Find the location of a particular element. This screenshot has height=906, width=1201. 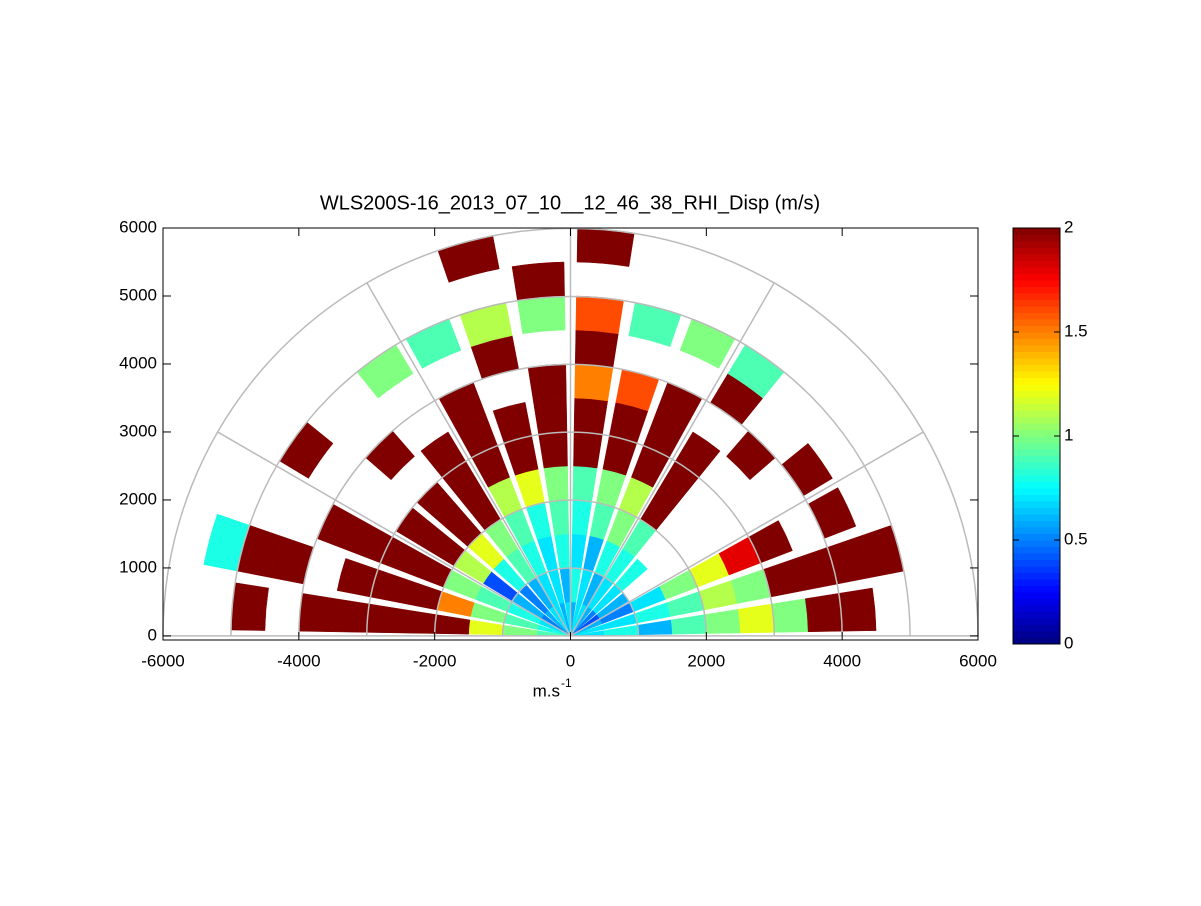

y-tick-label: 1000 is located at coordinates (138, 566).